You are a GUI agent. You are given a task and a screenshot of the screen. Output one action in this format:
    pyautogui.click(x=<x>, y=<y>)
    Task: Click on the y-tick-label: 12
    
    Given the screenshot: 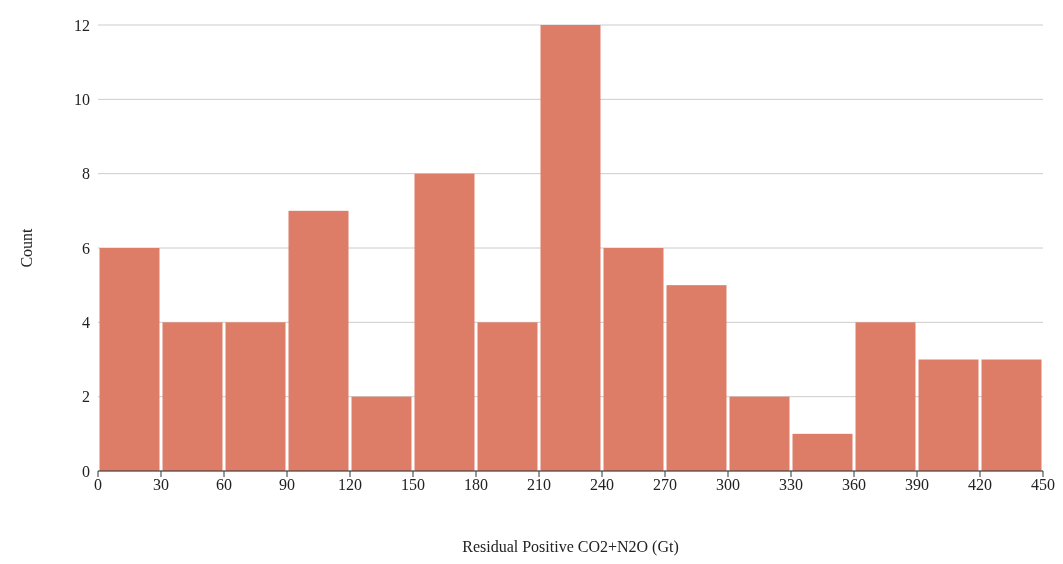 What is the action you would take?
    pyautogui.click(x=82, y=25)
    